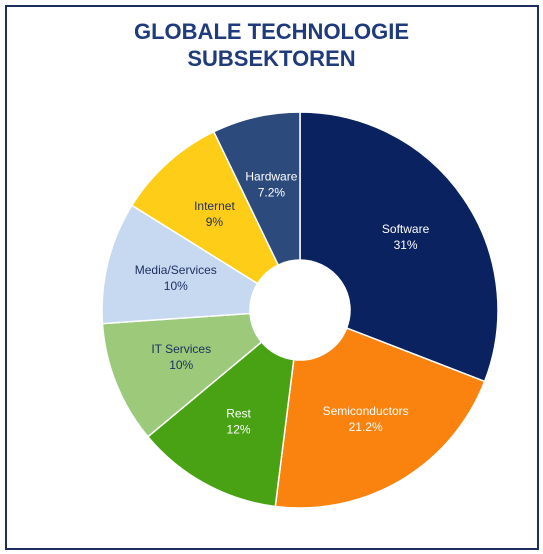 This screenshot has width=543, height=554. Describe the element at coordinates (215, 222) in the screenshot. I see `segment-value-label: 9%` at that location.